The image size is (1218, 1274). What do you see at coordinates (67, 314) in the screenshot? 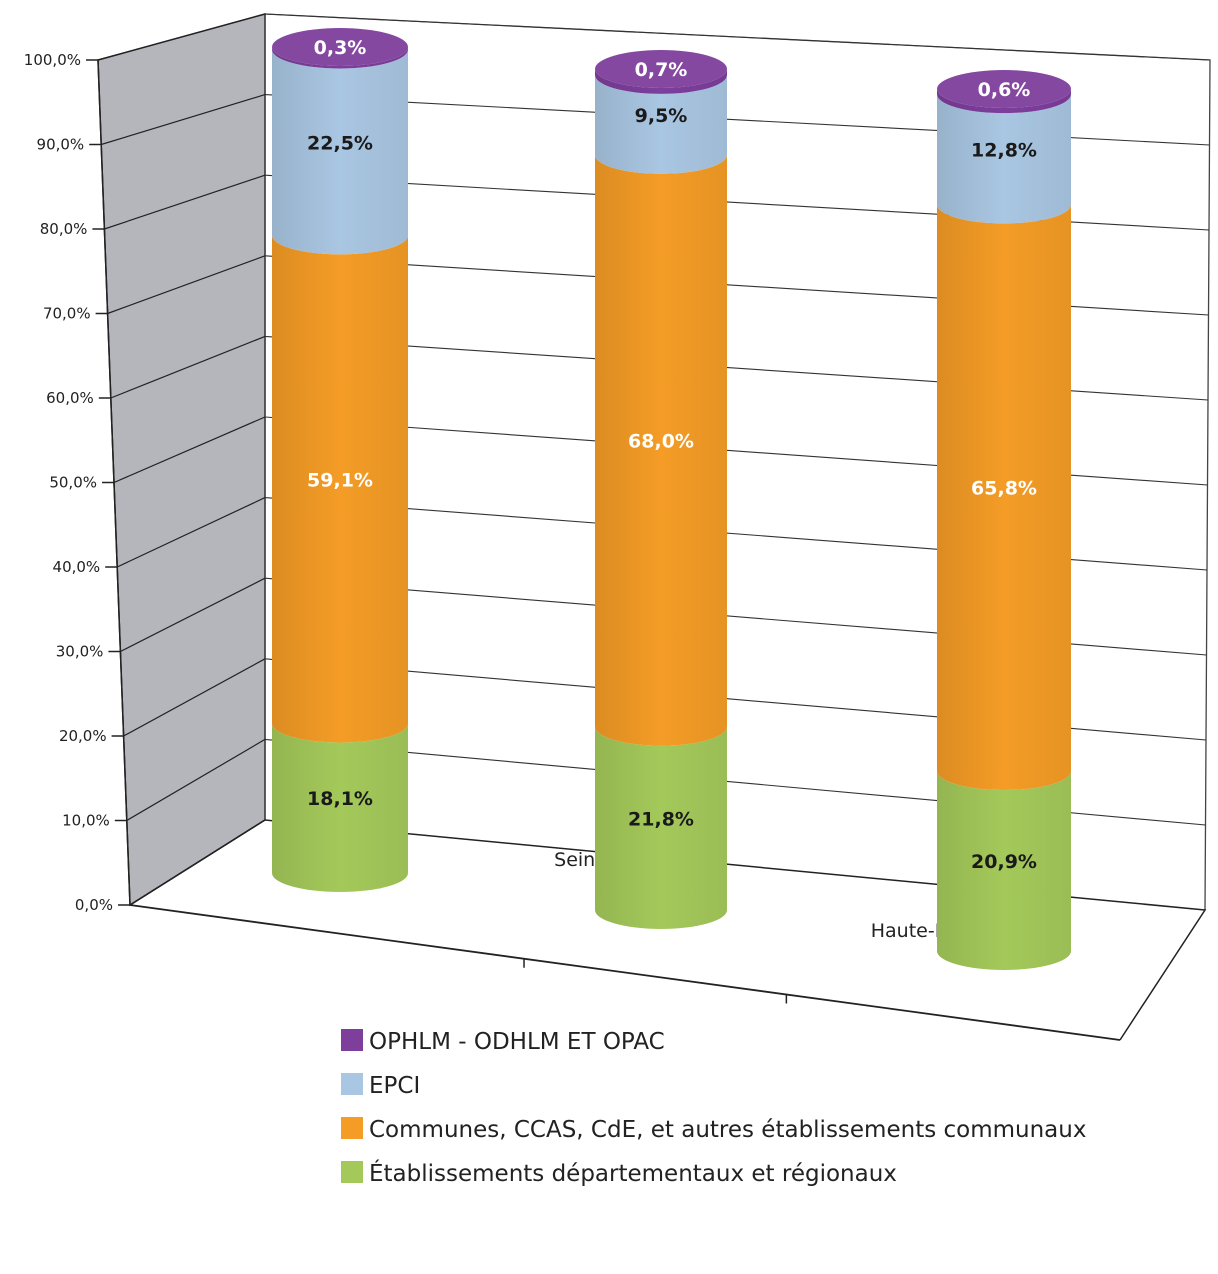
I see `y-tick-label: 70,0%` at bounding box center [67, 314].